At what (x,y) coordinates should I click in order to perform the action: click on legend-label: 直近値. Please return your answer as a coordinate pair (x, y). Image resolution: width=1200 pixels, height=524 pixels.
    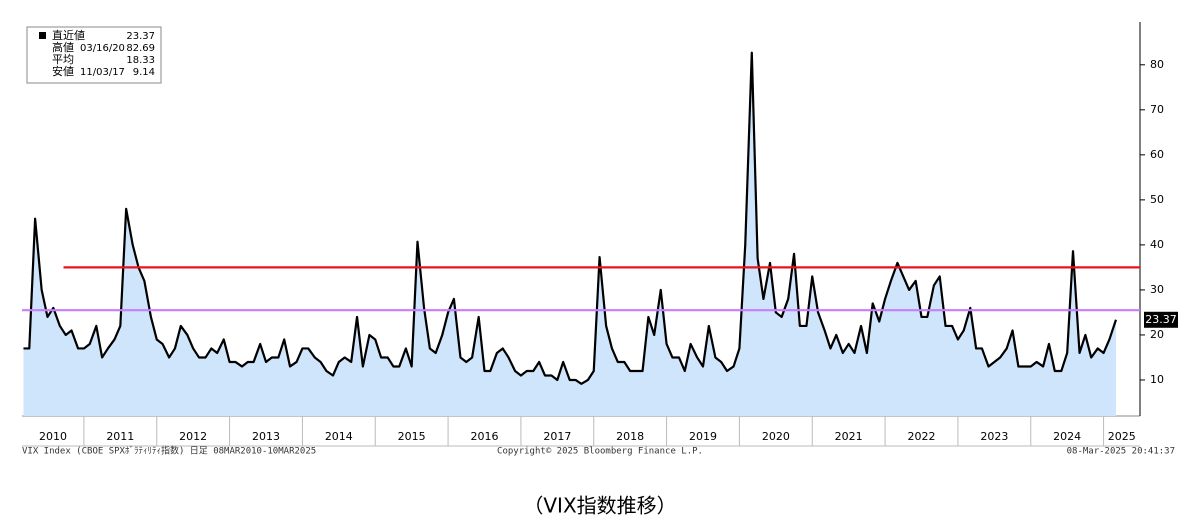
    Looking at the image, I should click on (68, 35).